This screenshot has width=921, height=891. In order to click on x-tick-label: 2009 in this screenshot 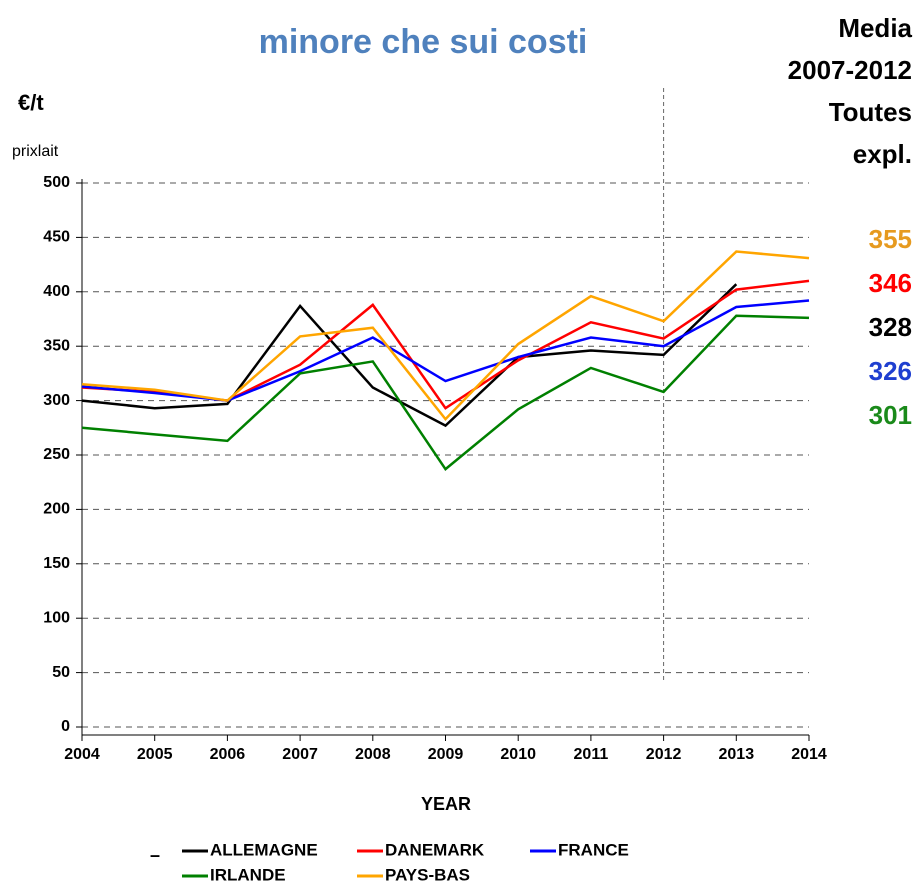, I will do `click(446, 754)`.